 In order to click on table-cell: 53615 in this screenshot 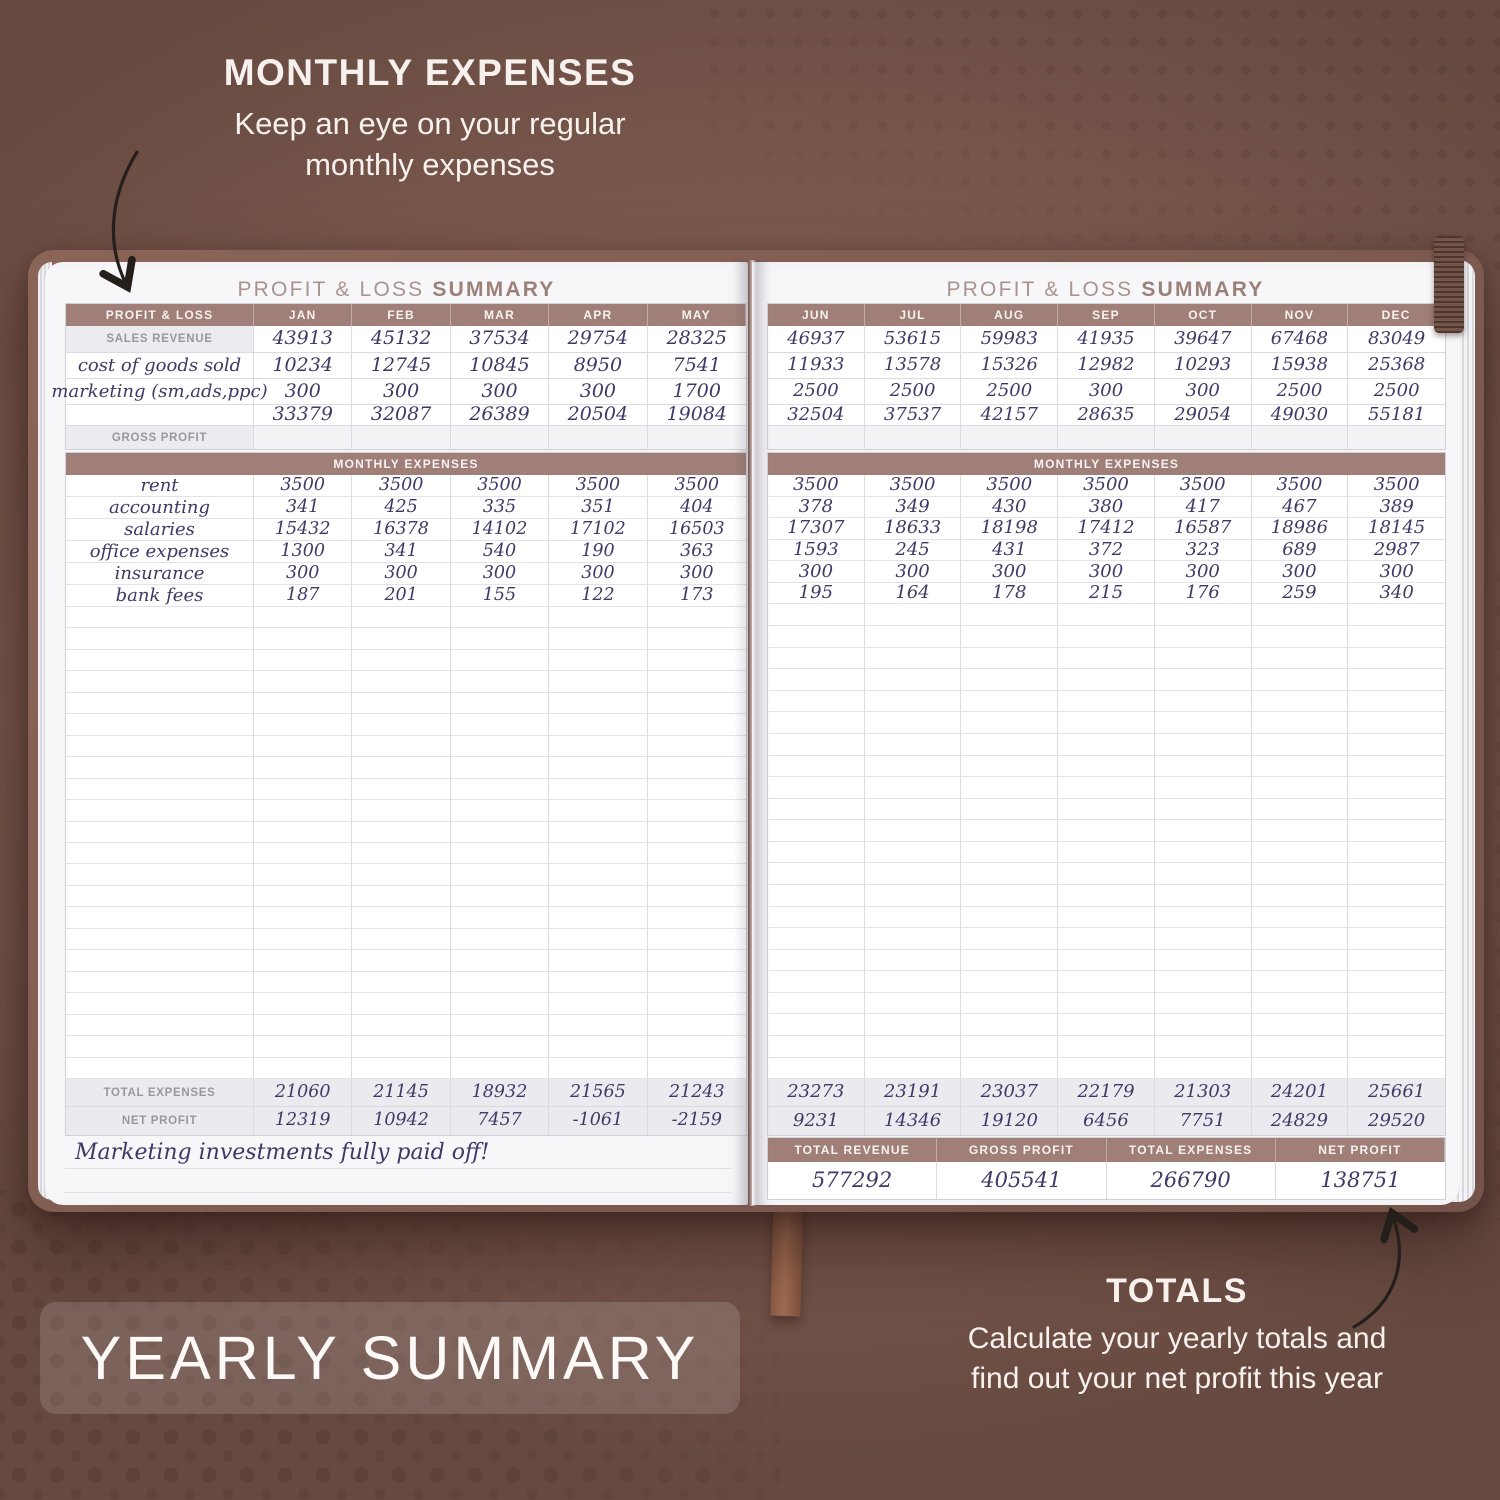, I will do `click(913, 339)`.